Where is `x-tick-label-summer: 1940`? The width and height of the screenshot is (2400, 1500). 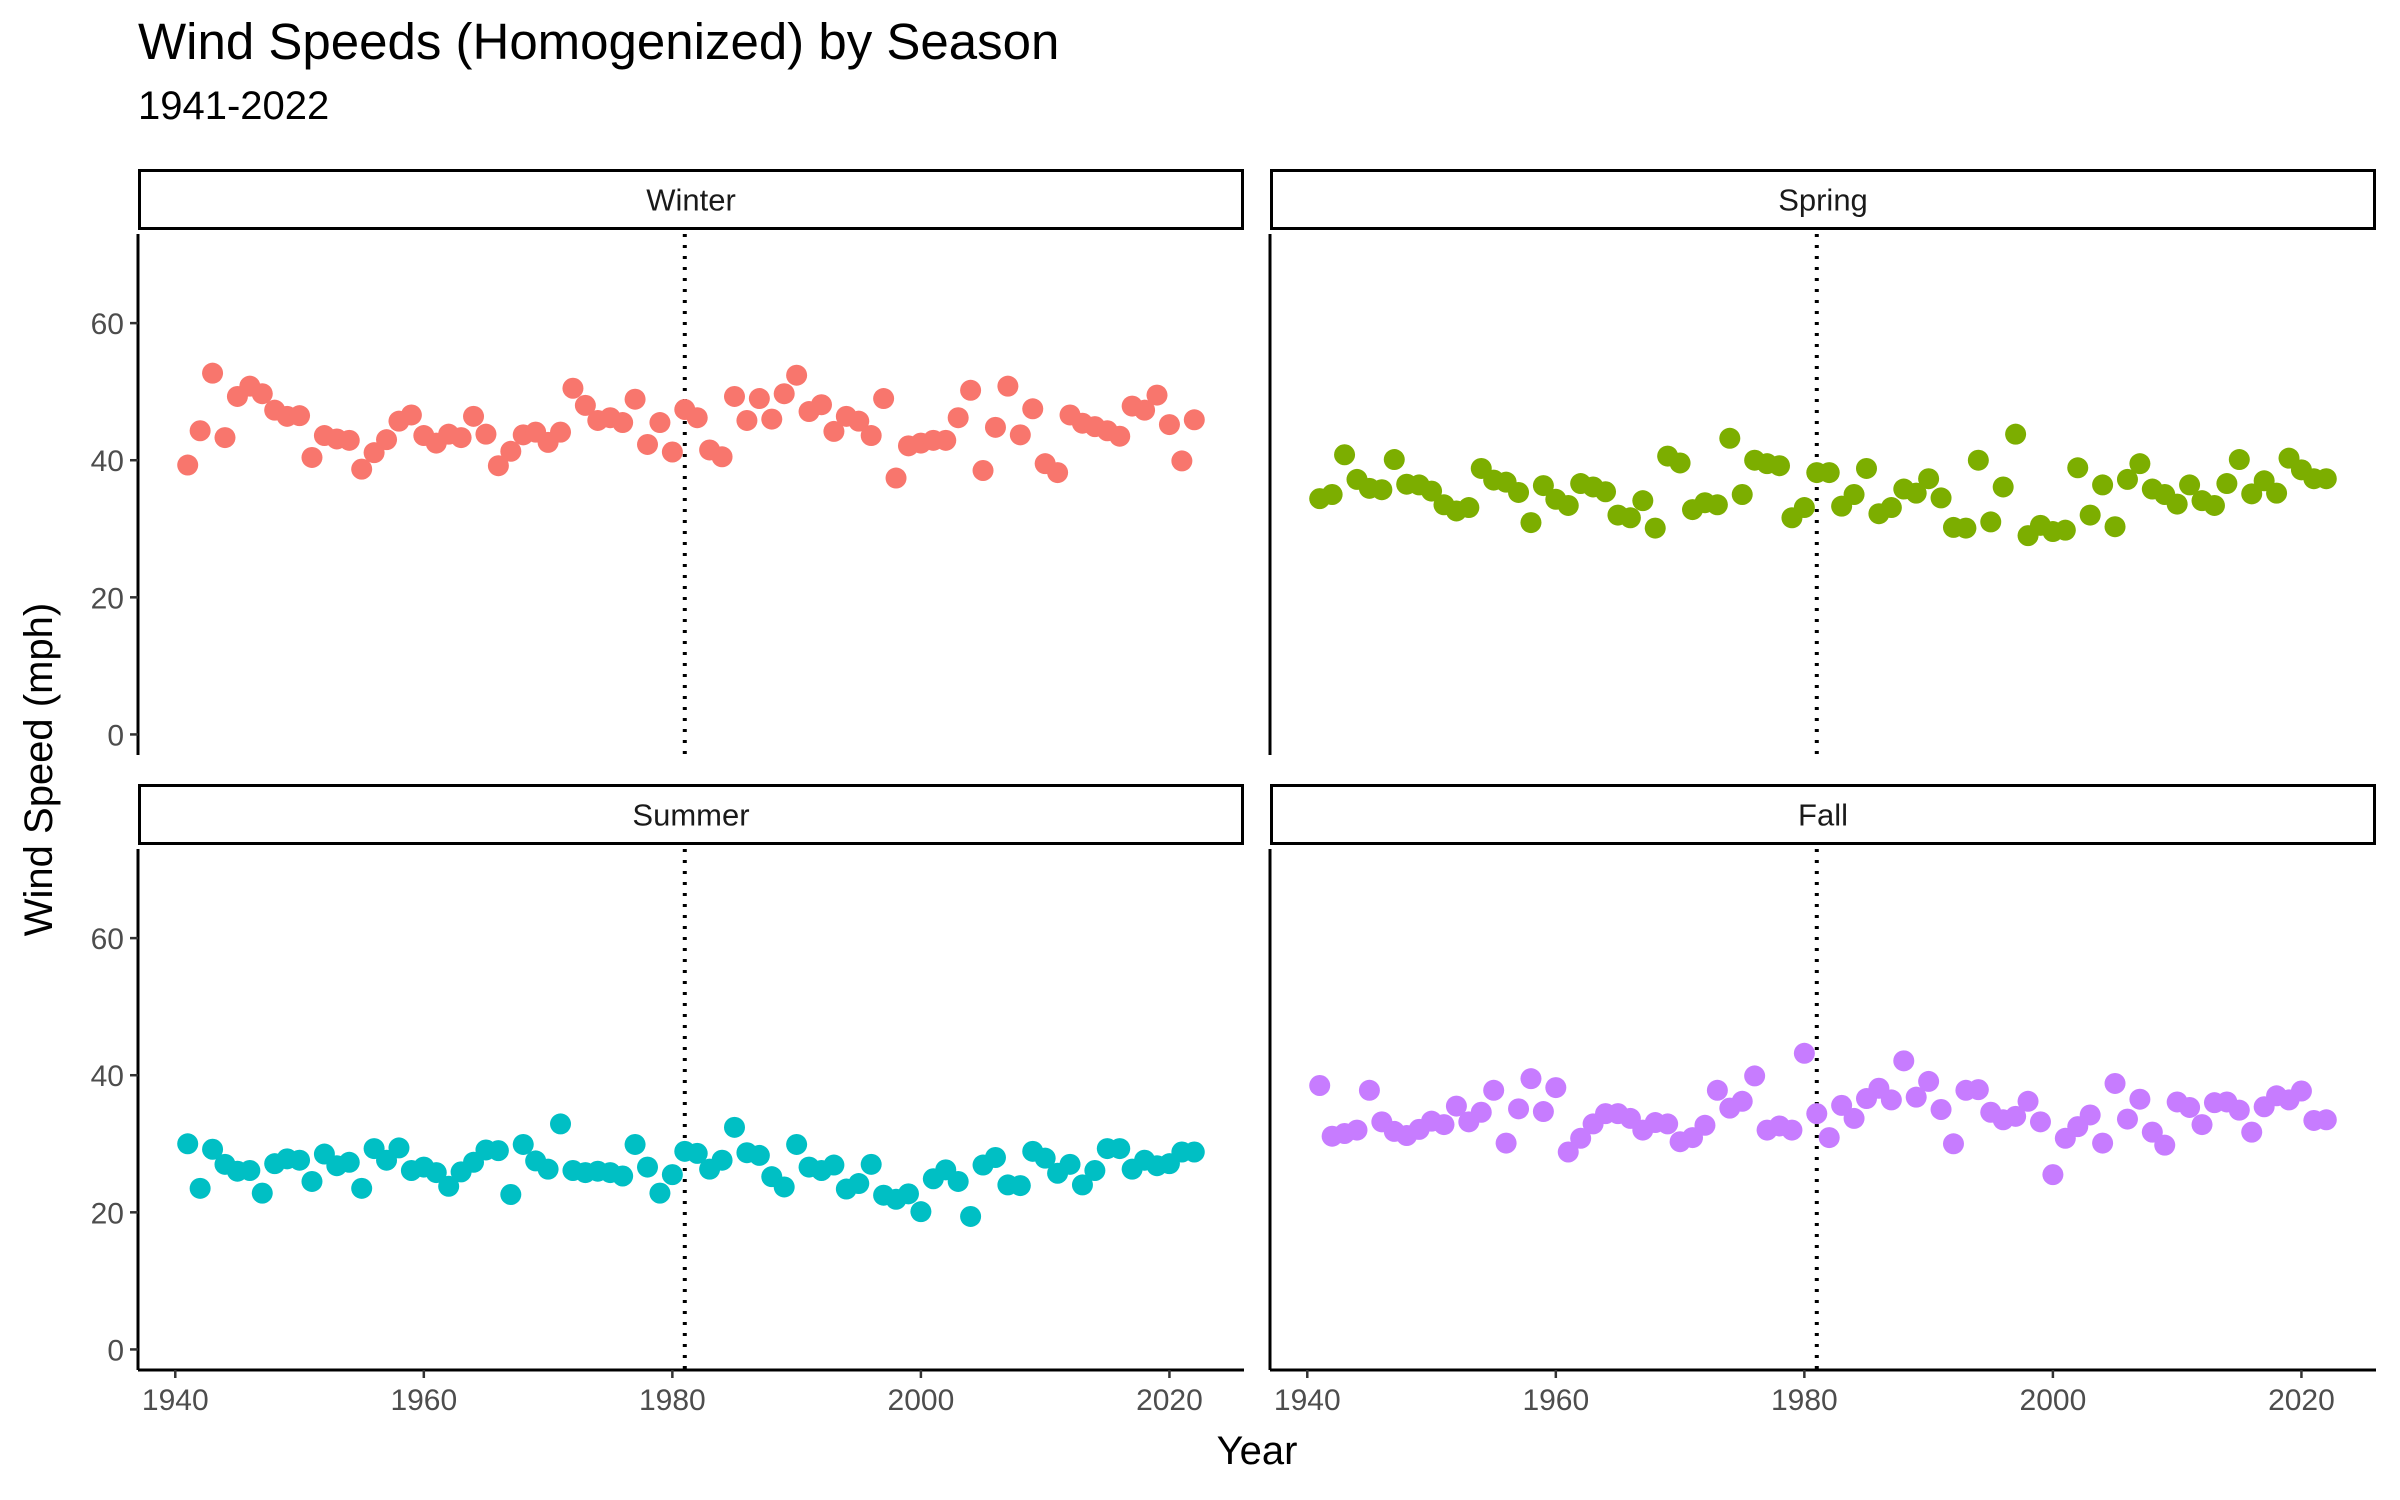 x-tick-label-summer: 1940 is located at coordinates (175, 1400).